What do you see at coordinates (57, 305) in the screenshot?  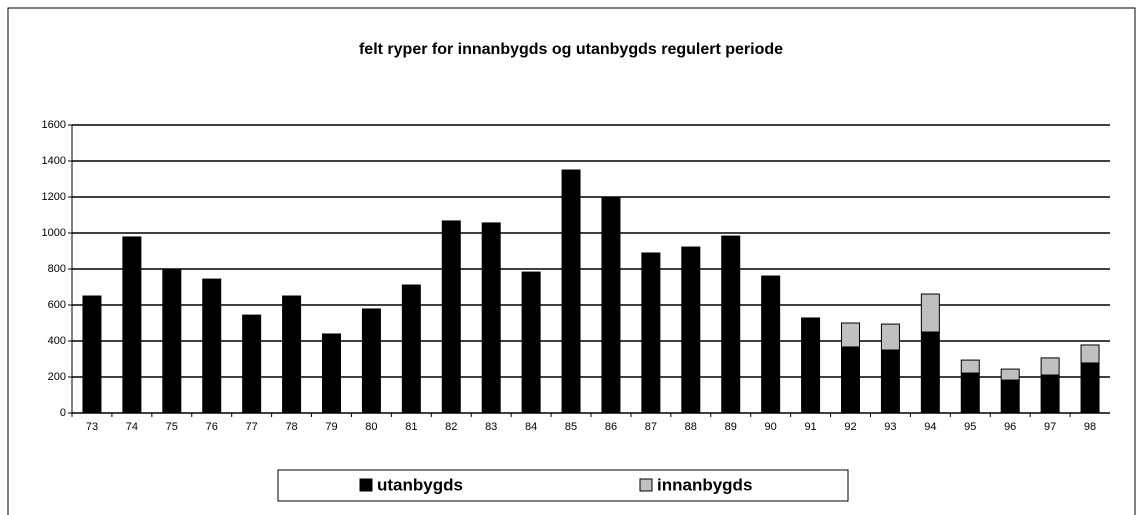 I see `y-tick-label: 600` at bounding box center [57, 305].